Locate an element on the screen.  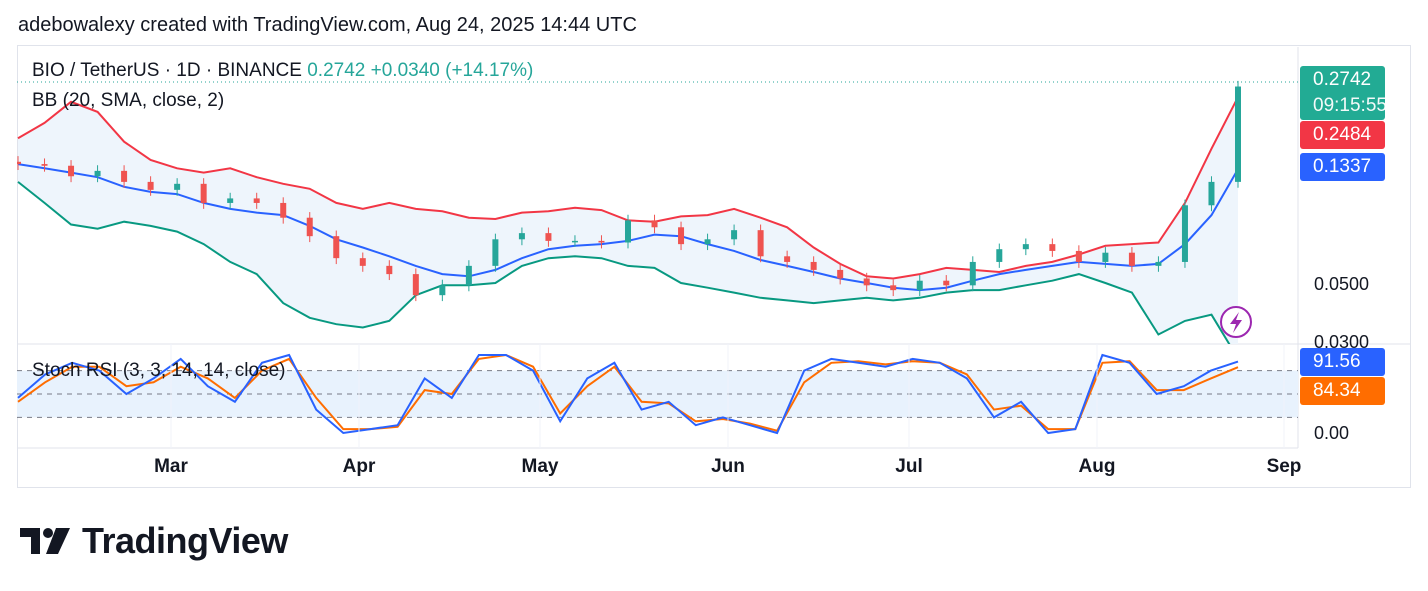
legend-price: 0.2742 is located at coordinates (336, 70).